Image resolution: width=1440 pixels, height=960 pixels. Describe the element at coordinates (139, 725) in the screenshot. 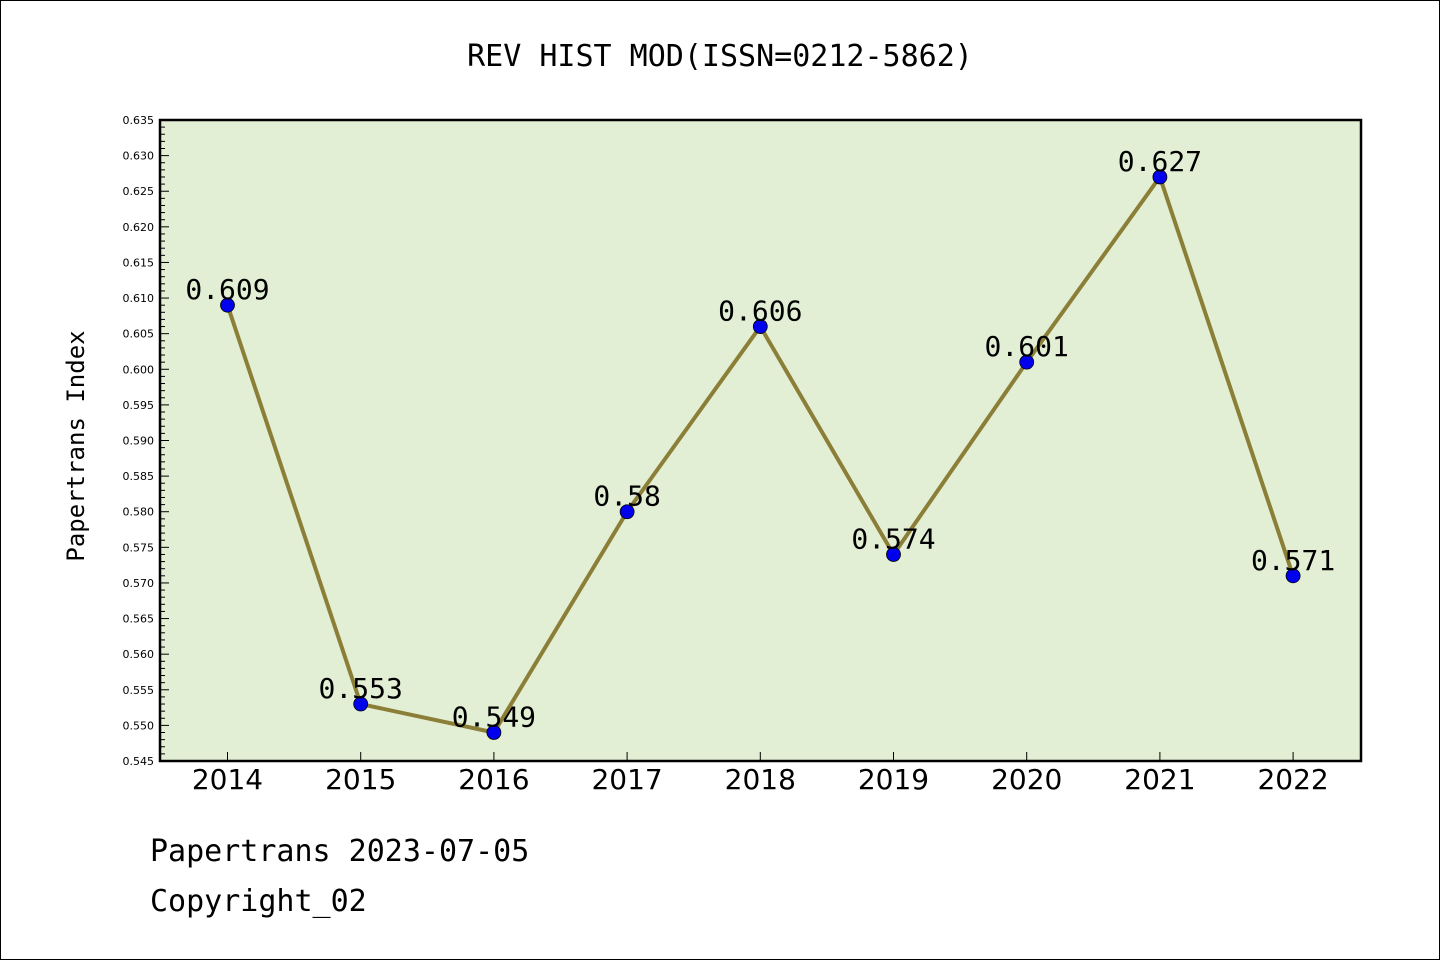

I see `y-tick-label: 0.550` at that location.